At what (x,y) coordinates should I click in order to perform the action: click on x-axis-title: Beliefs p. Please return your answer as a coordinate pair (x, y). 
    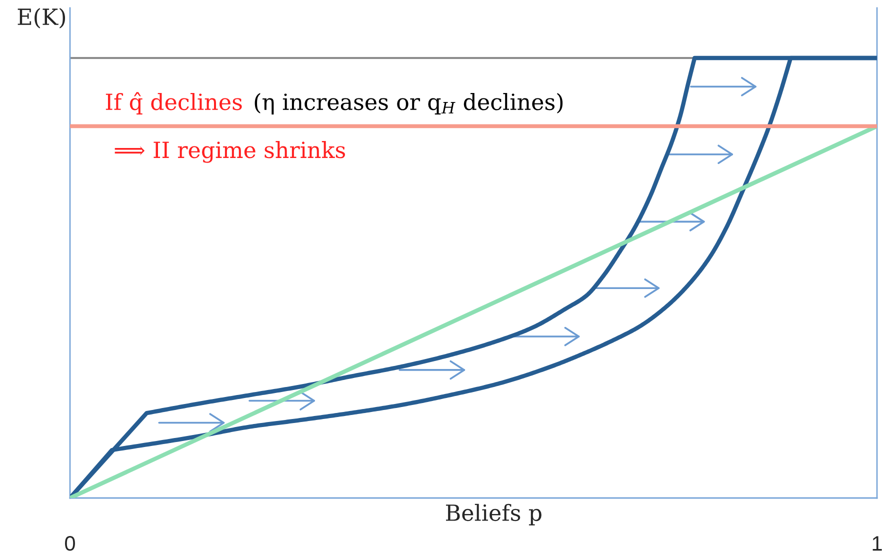
    Looking at the image, I should click on (494, 515).